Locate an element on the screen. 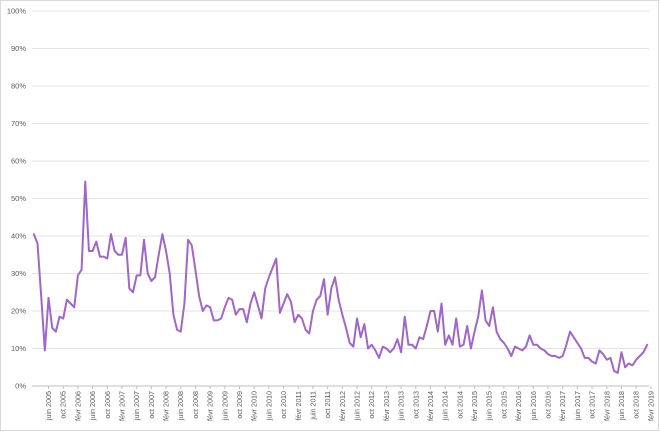 Image resolution: width=660 pixels, height=432 pixels. x-tick-label: févr 2019 is located at coordinates (650, 406).